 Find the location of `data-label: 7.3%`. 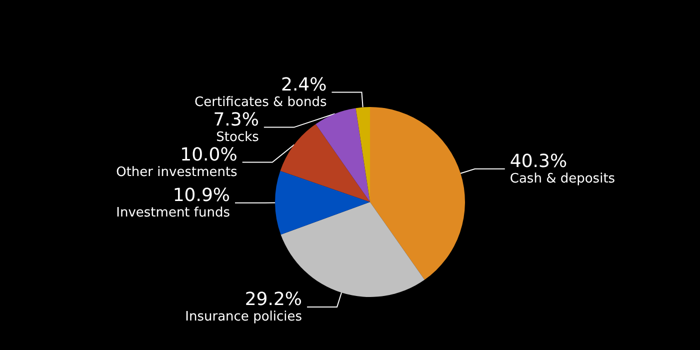

data-label: 7.3% is located at coordinates (236, 119).